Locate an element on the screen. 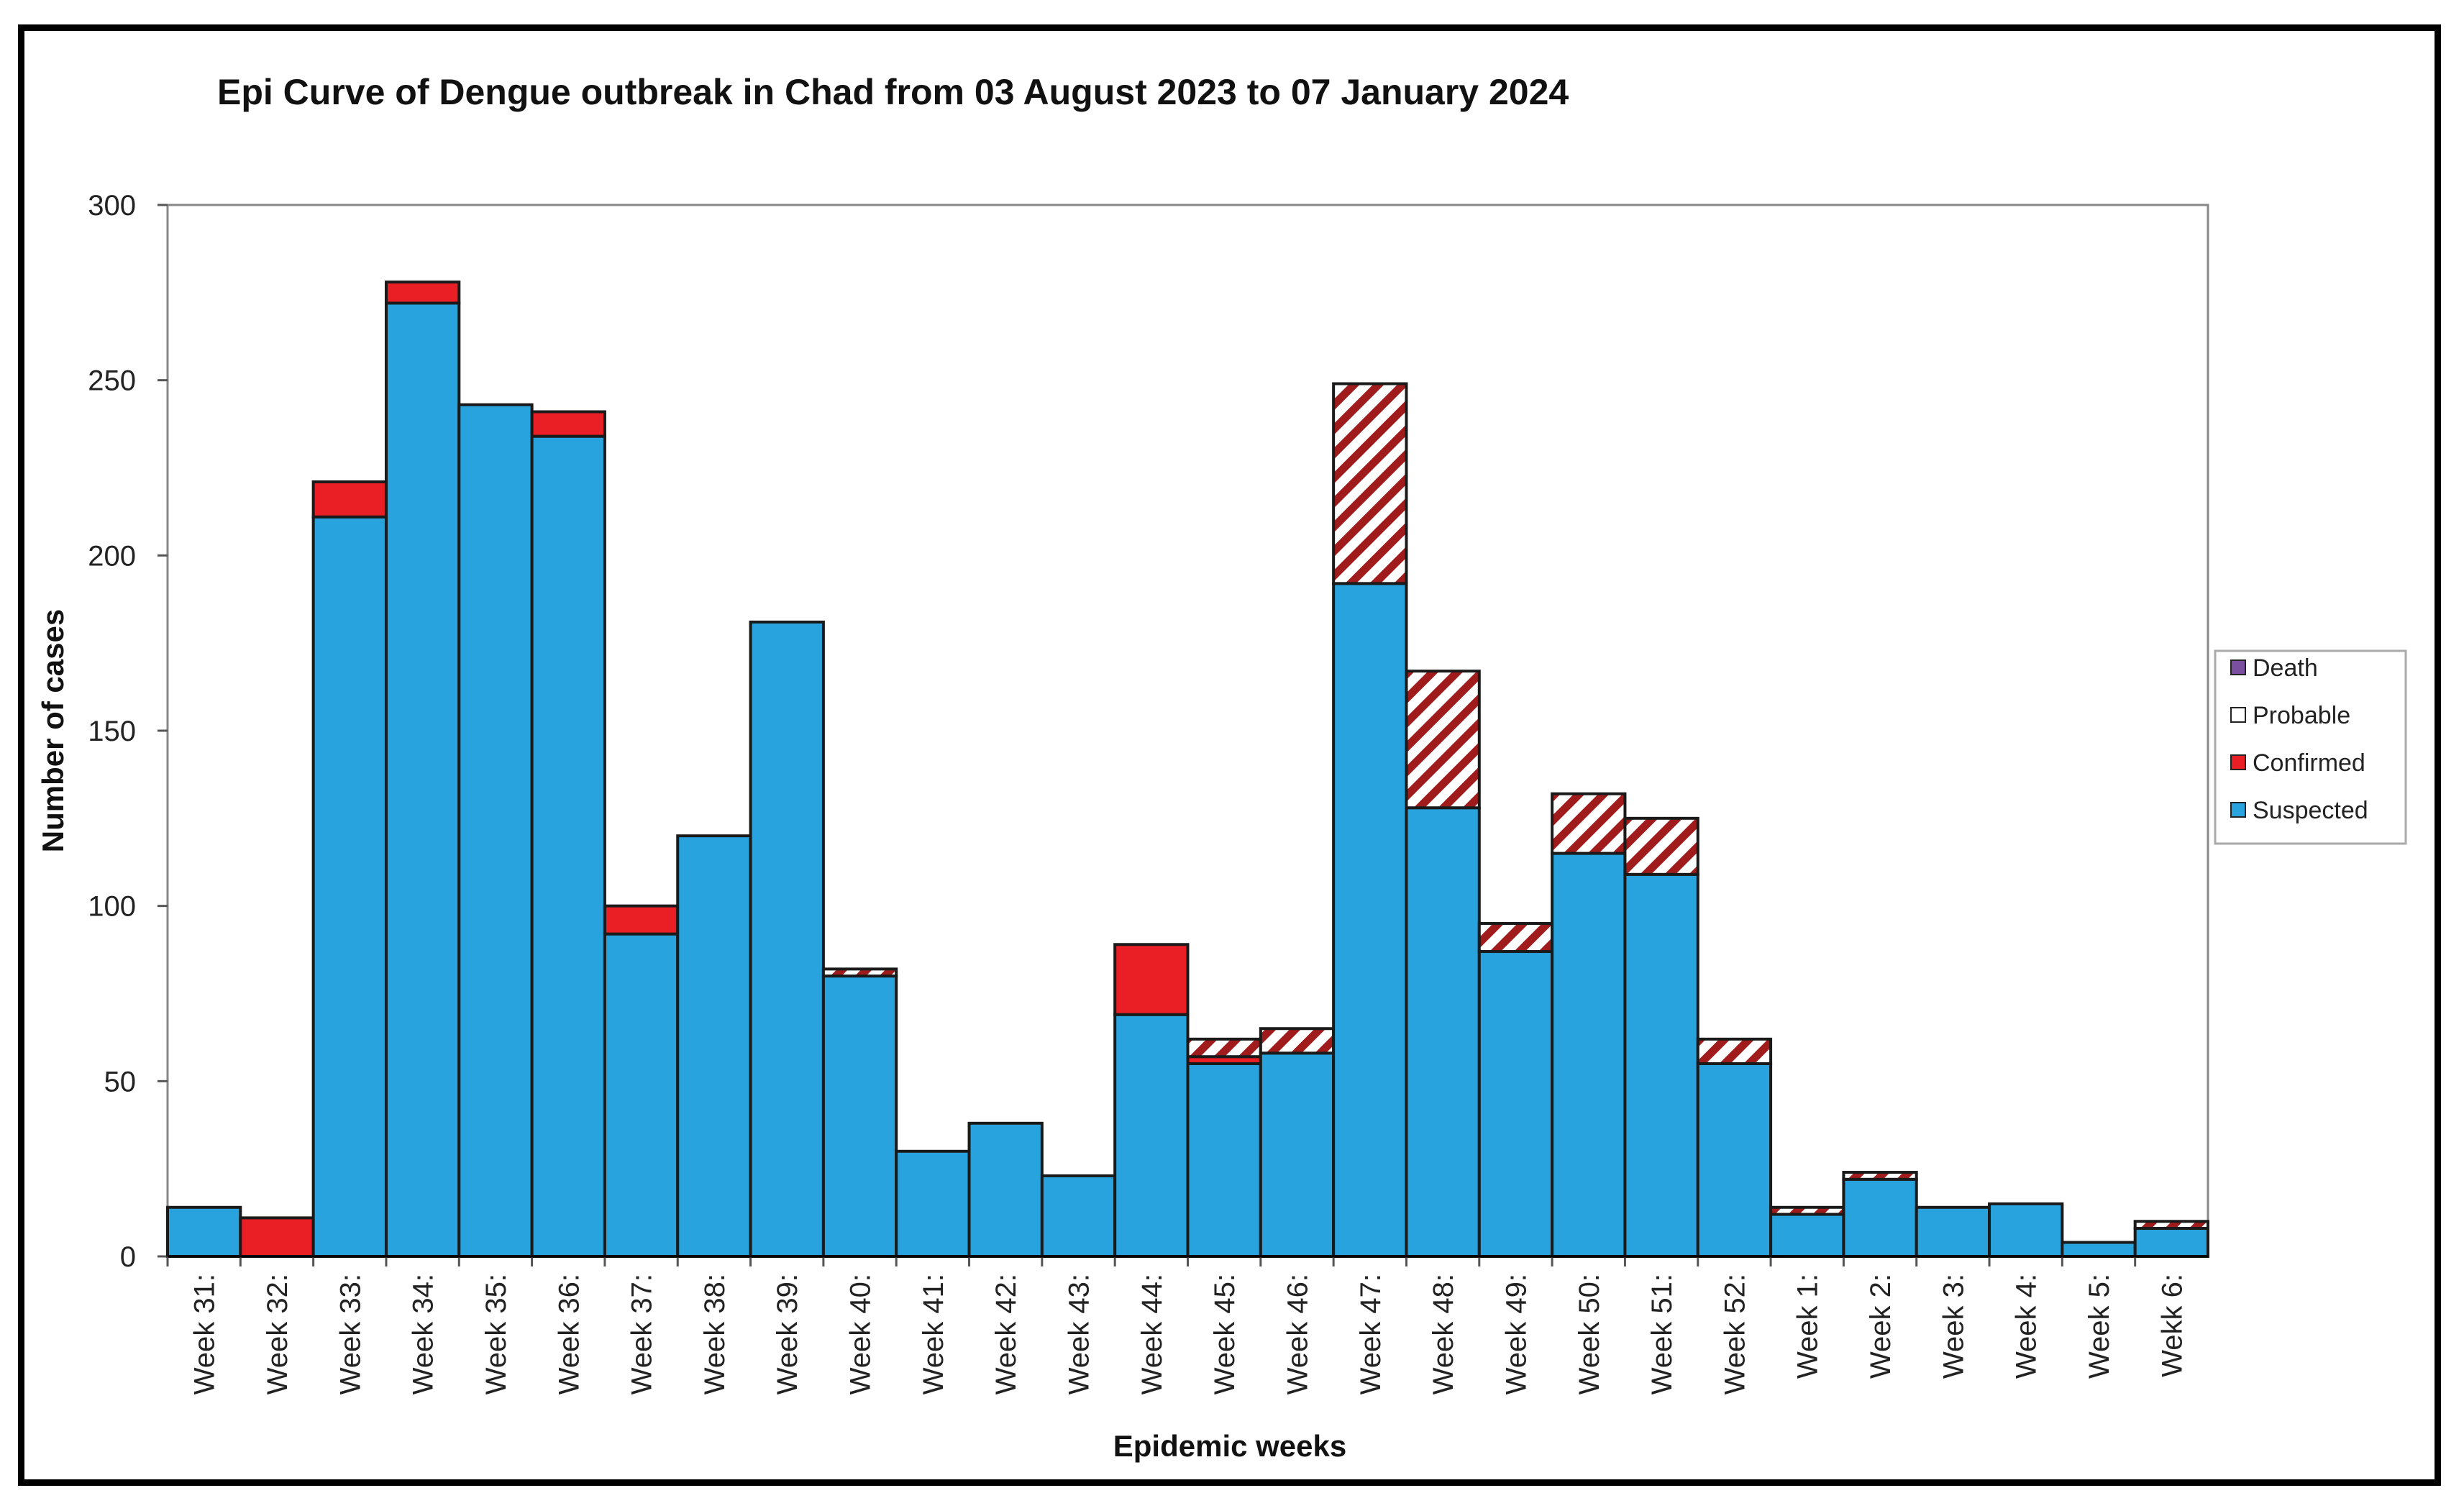 The image size is (2464, 1511). y-tick-label: 100 is located at coordinates (112, 907).